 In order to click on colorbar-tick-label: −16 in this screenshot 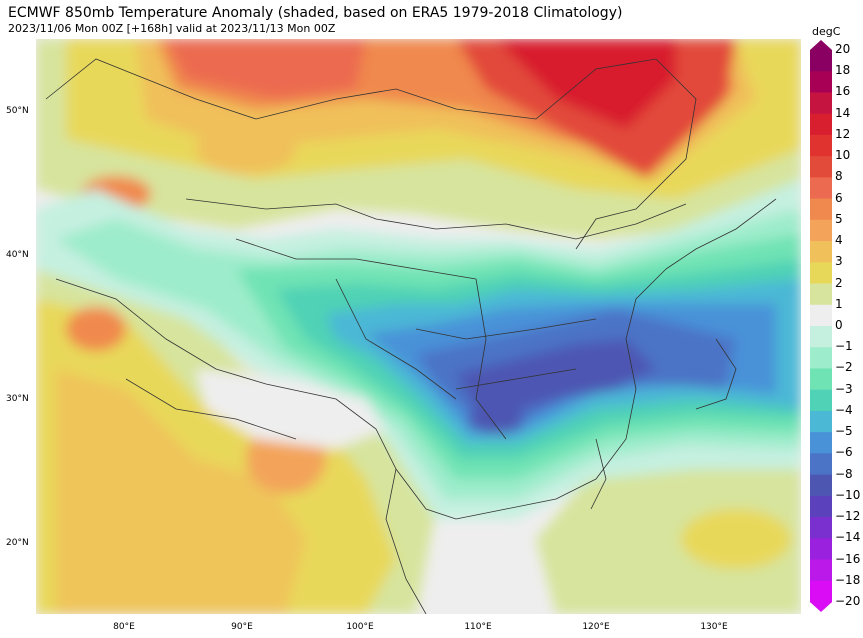, I will do `click(848, 558)`.